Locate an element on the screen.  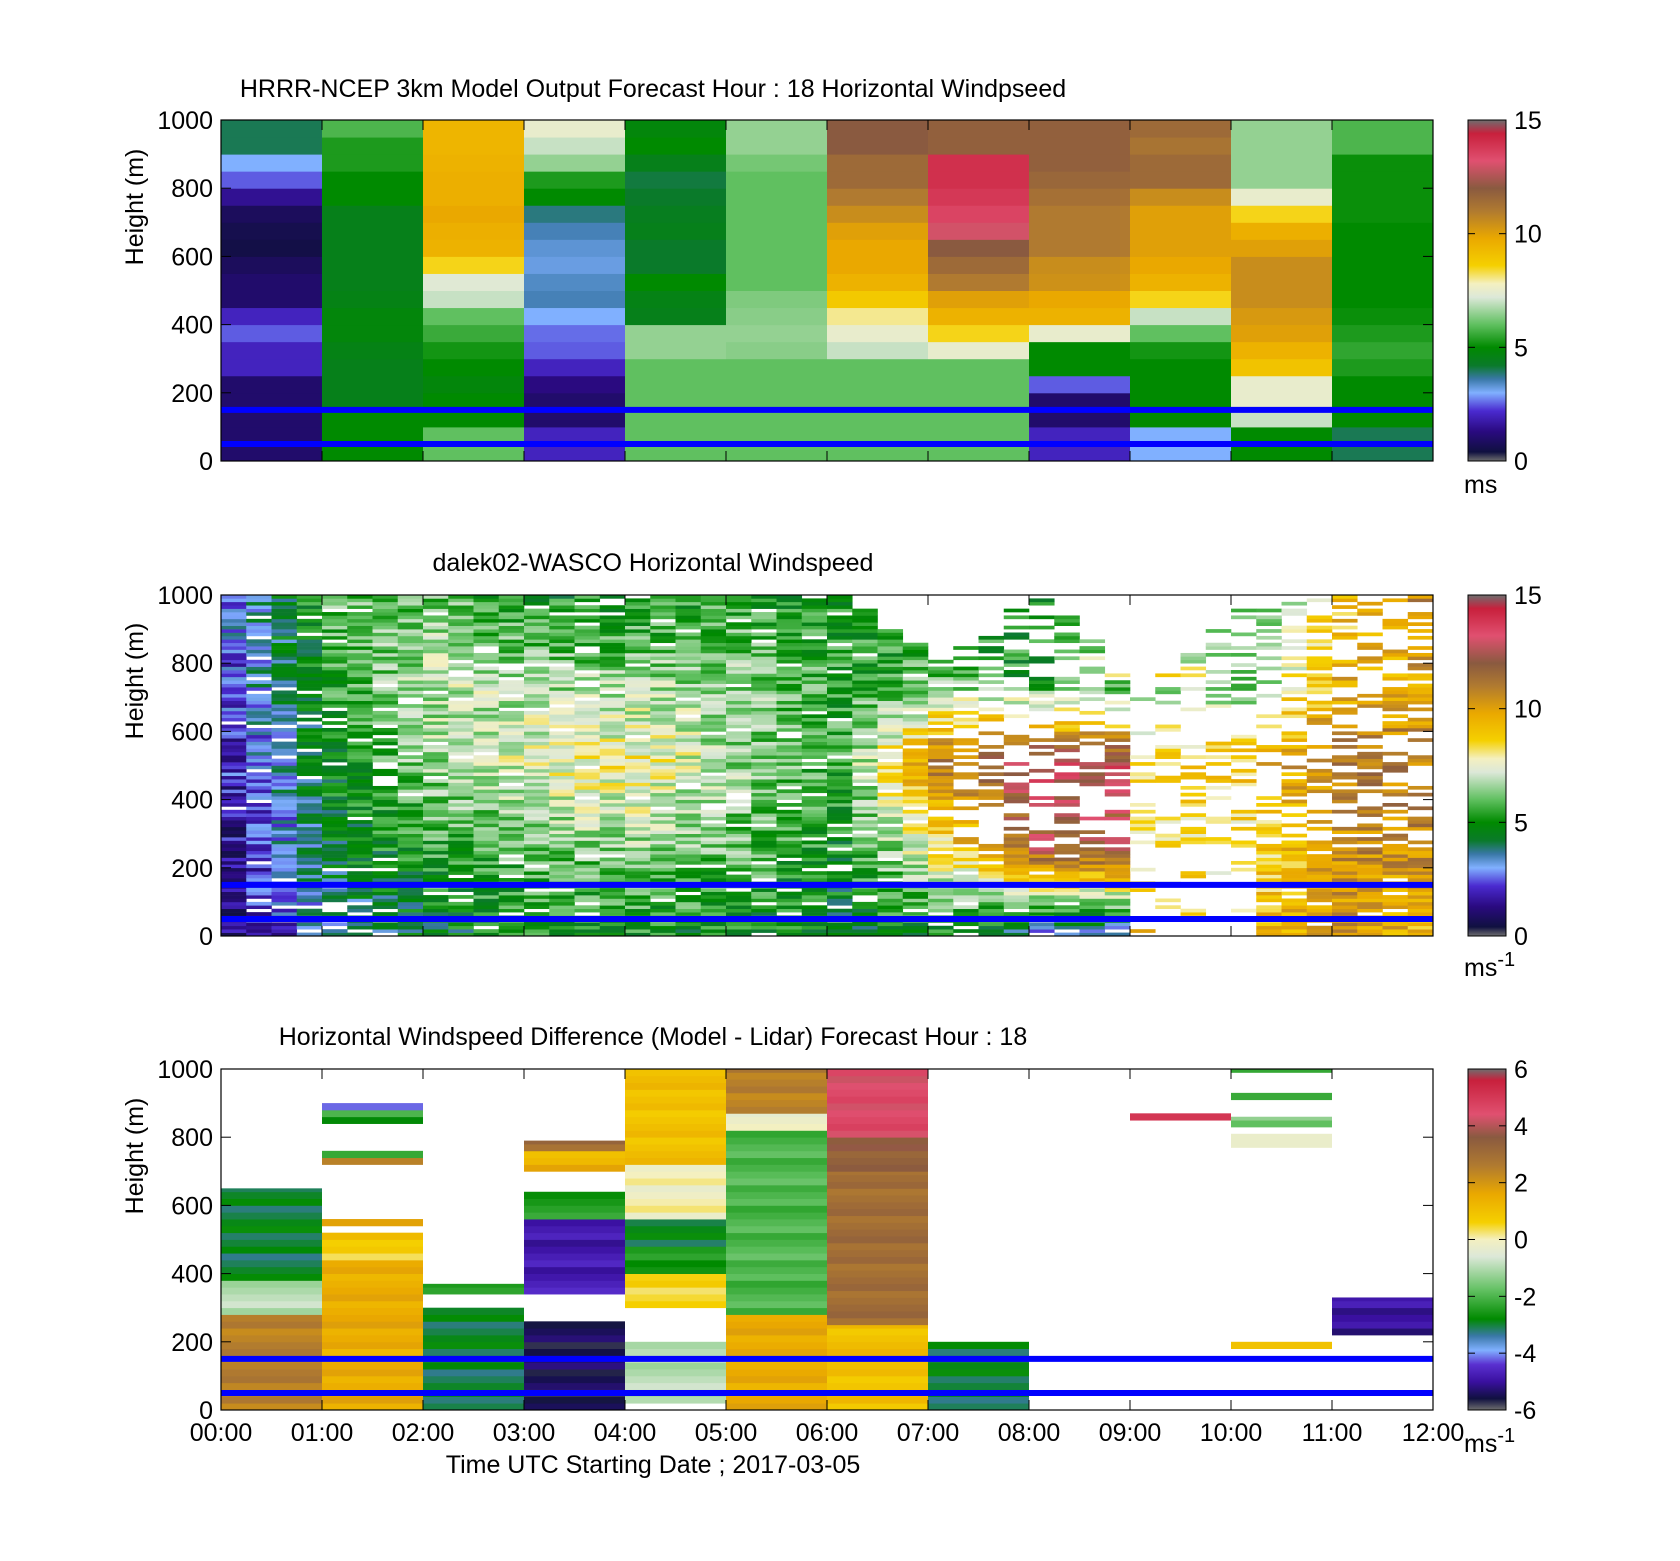
x-tick-label: 00:00 is located at coordinates (221, 1433).